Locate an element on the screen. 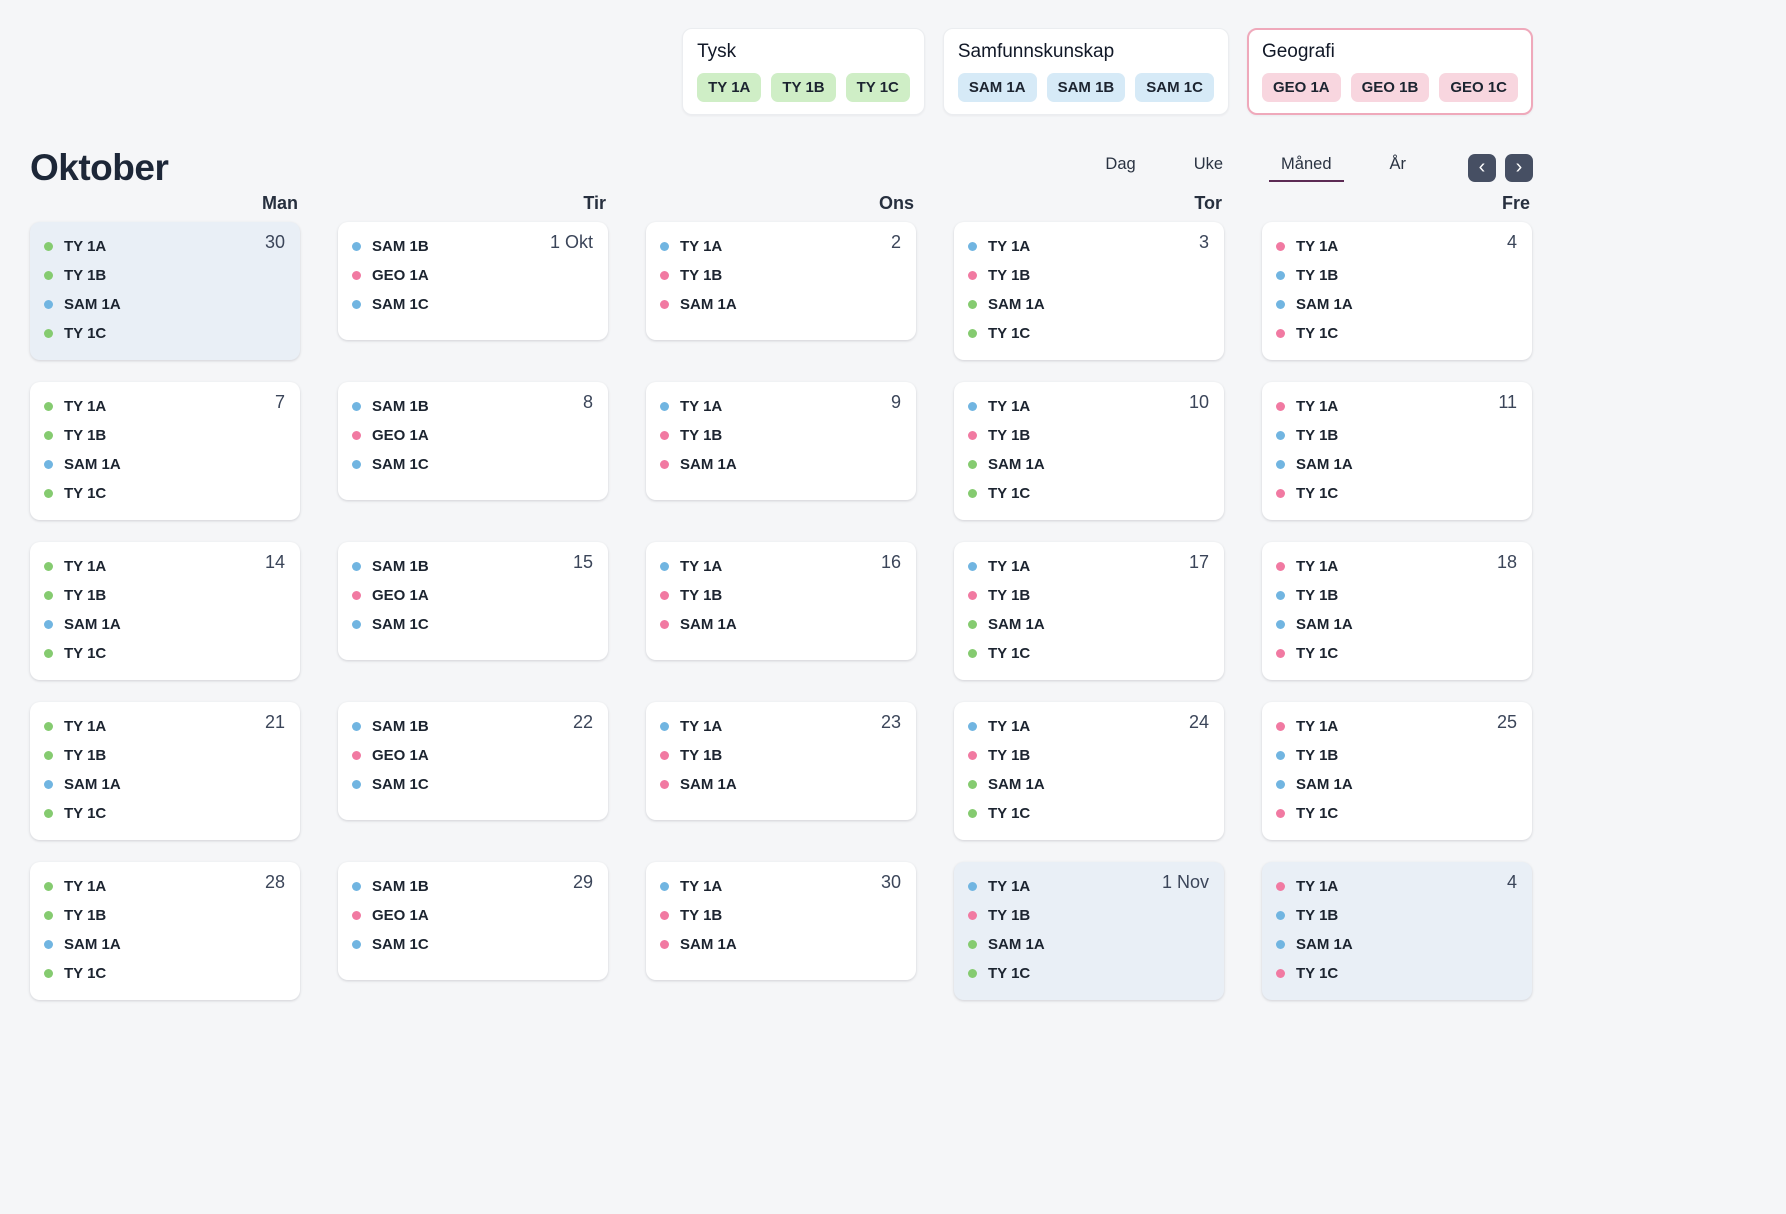 The width and height of the screenshot is (1786, 1214). class-chip: TY 1B is located at coordinates (803, 87).